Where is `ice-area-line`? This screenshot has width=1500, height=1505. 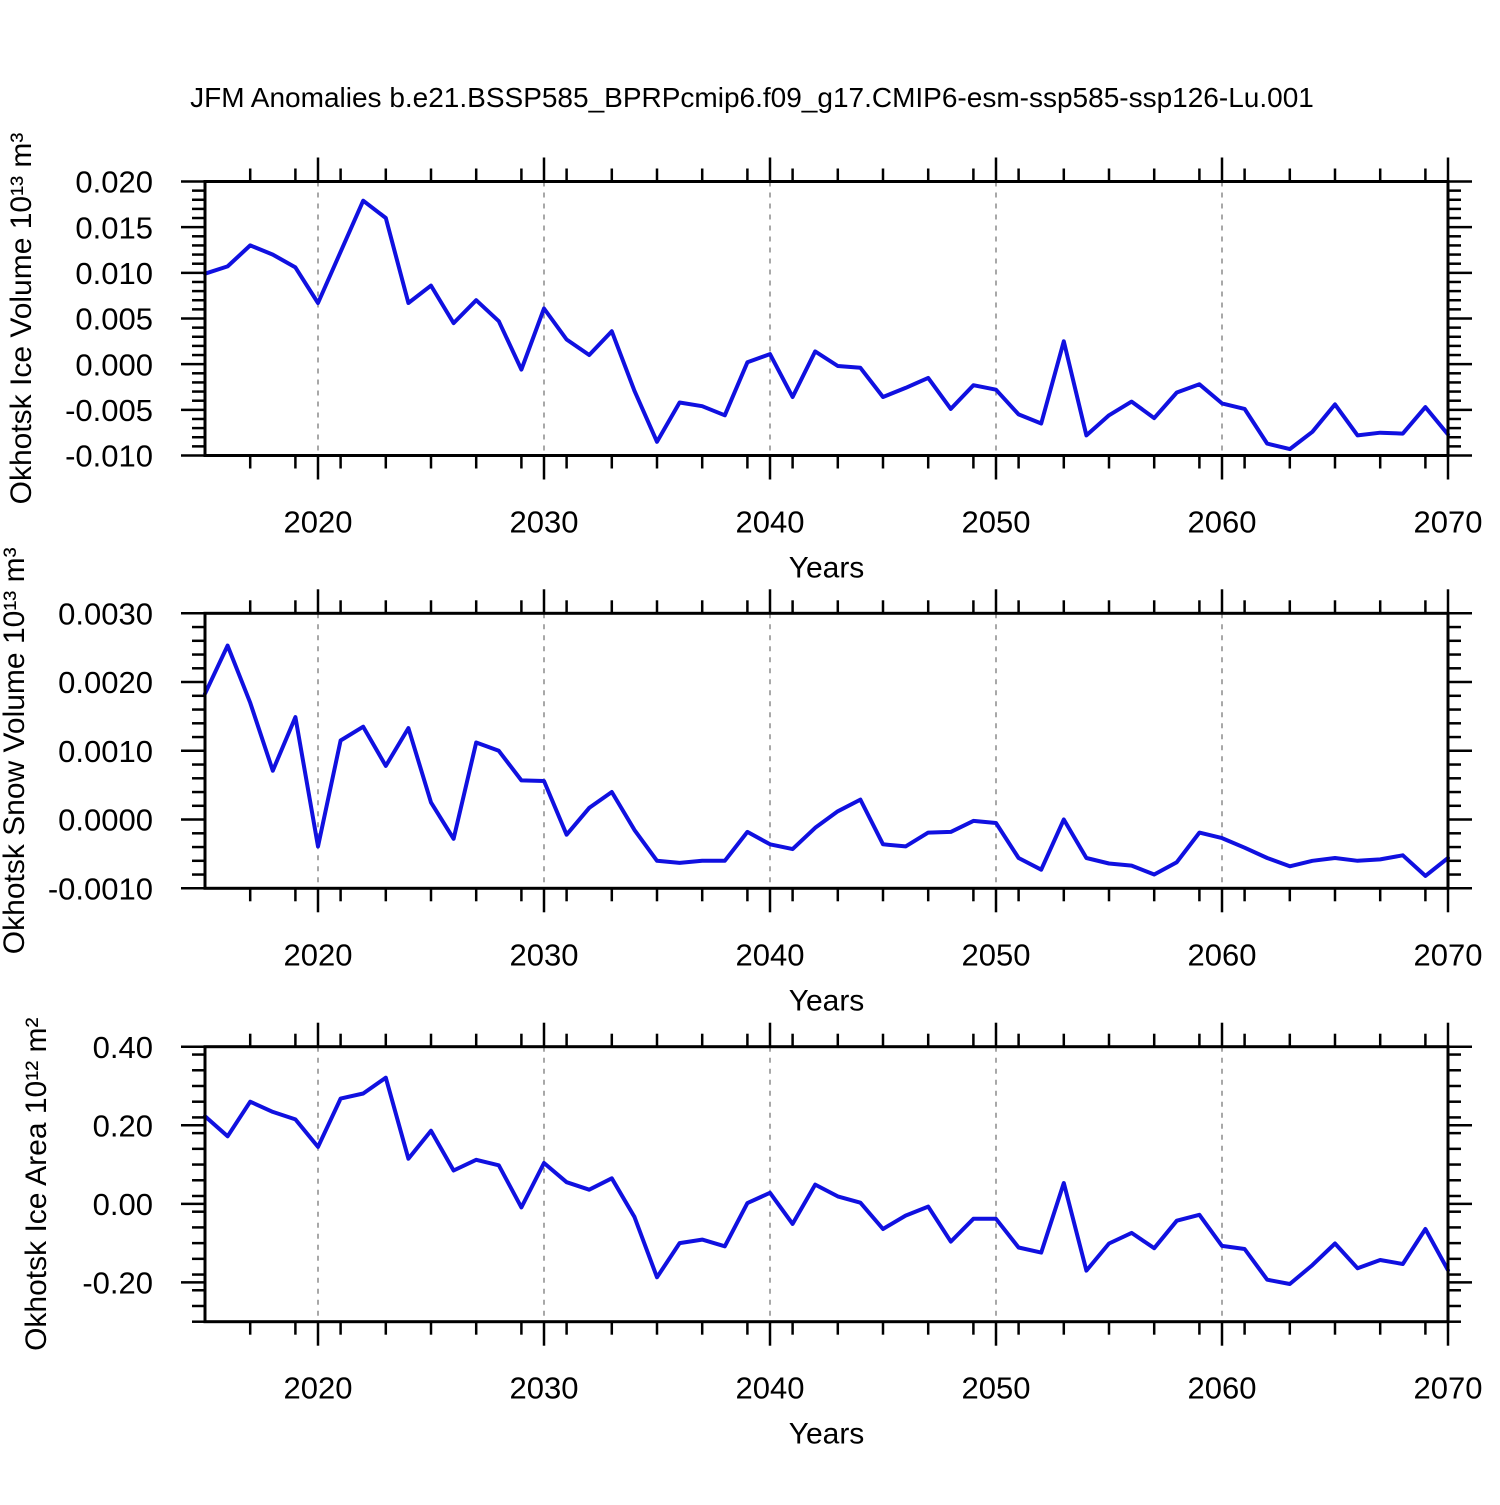
ice-area-line is located at coordinates (826, 1180).